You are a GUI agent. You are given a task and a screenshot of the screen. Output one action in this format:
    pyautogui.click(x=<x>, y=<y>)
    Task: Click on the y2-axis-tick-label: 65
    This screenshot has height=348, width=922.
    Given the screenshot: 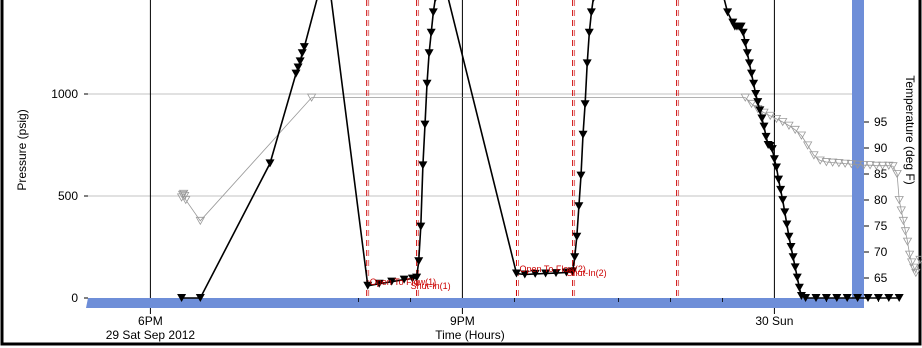 What is the action you would take?
    pyautogui.click(x=881, y=278)
    